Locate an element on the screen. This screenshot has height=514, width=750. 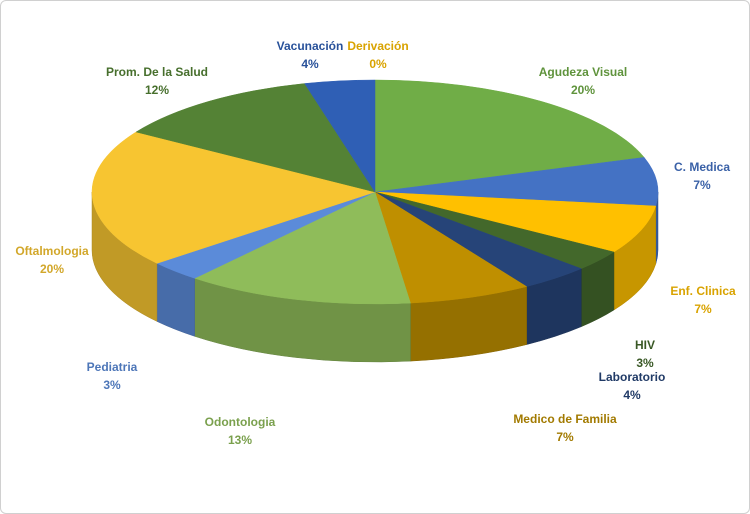
category-label: HIV is located at coordinates (645, 345).